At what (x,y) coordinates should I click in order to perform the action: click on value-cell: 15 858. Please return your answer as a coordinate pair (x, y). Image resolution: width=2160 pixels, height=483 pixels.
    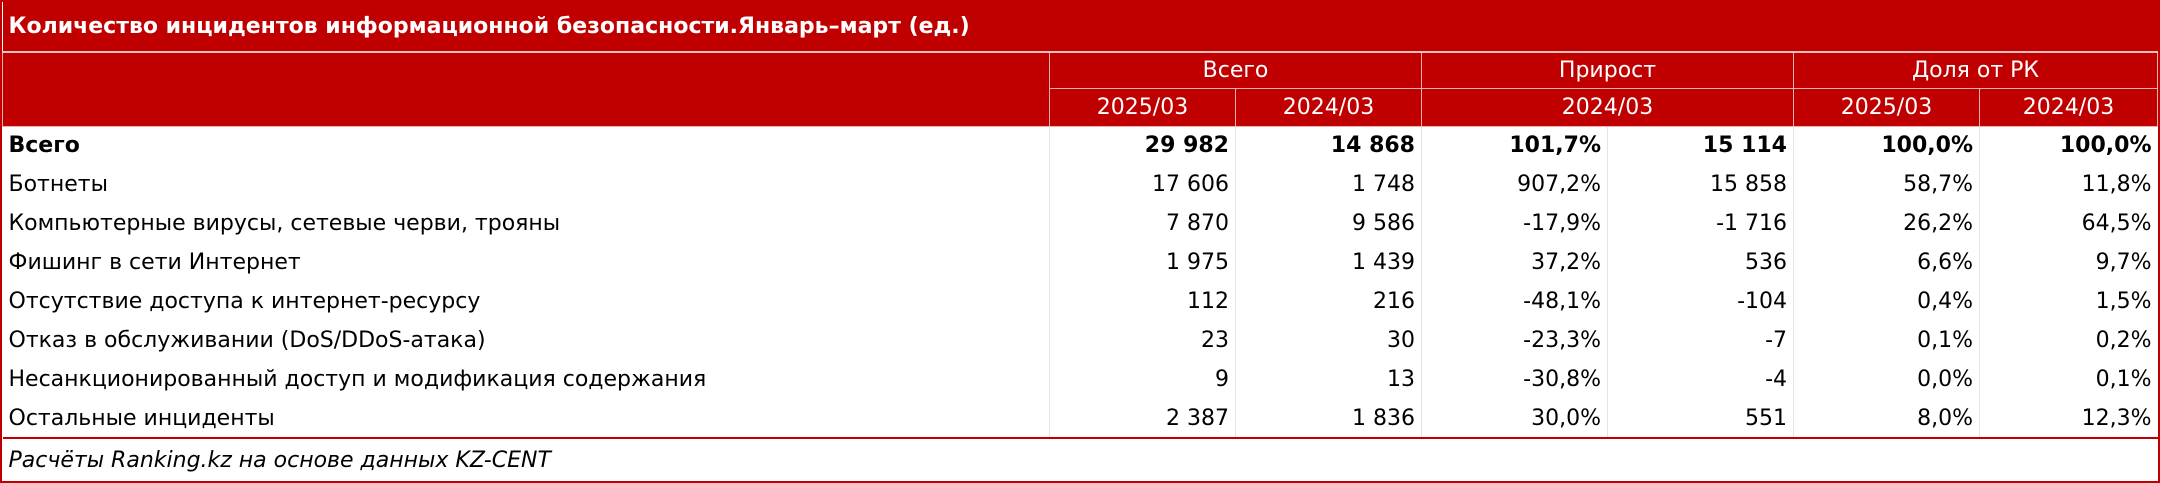
    Looking at the image, I should click on (1700, 184).